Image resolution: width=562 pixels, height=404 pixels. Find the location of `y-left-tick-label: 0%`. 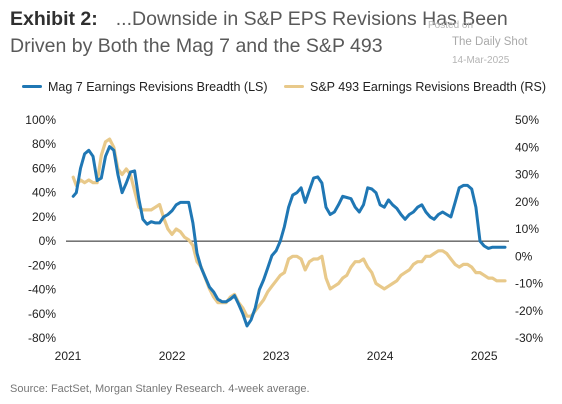

y-left-tick-label: 0% is located at coordinates (48, 241).